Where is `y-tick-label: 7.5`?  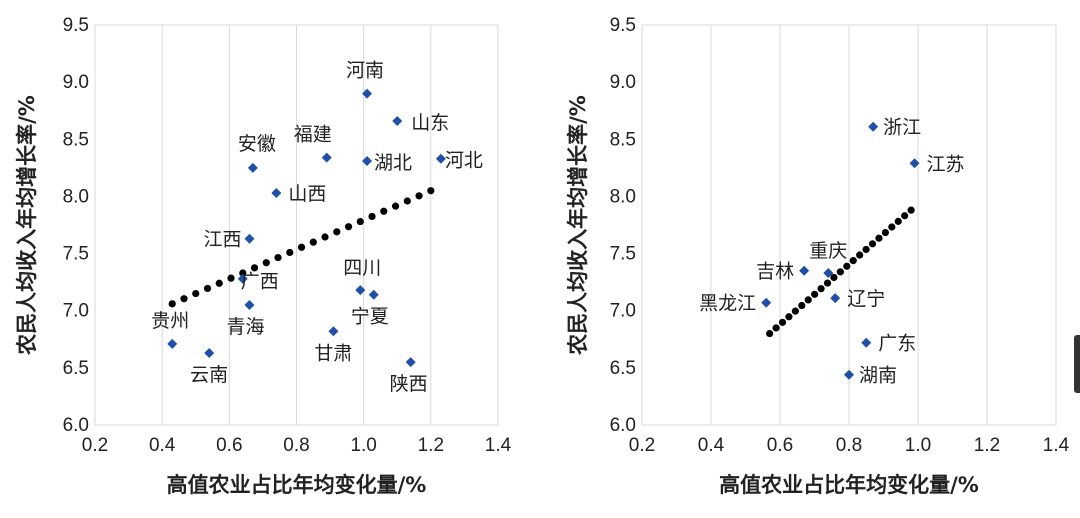
y-tick-label: 7.5 is located at coordinates (623, 254).